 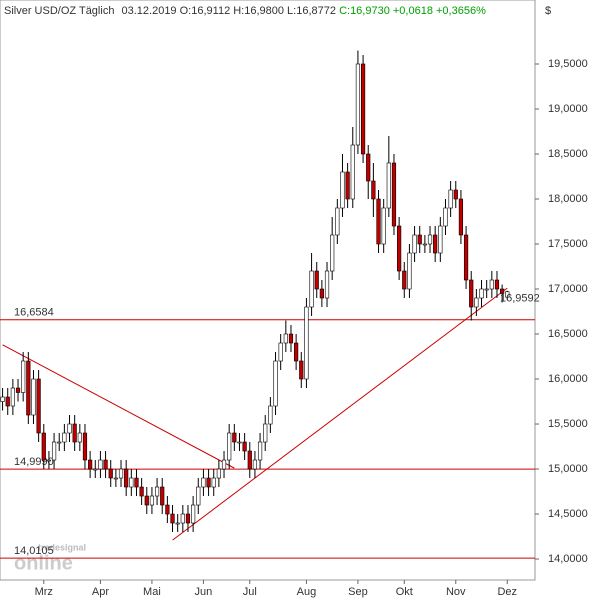 What do you see at coordinates (568, 154) in the screenshot?
I see `y-tick-label: 18,5000` at bounding box center [568, 154].